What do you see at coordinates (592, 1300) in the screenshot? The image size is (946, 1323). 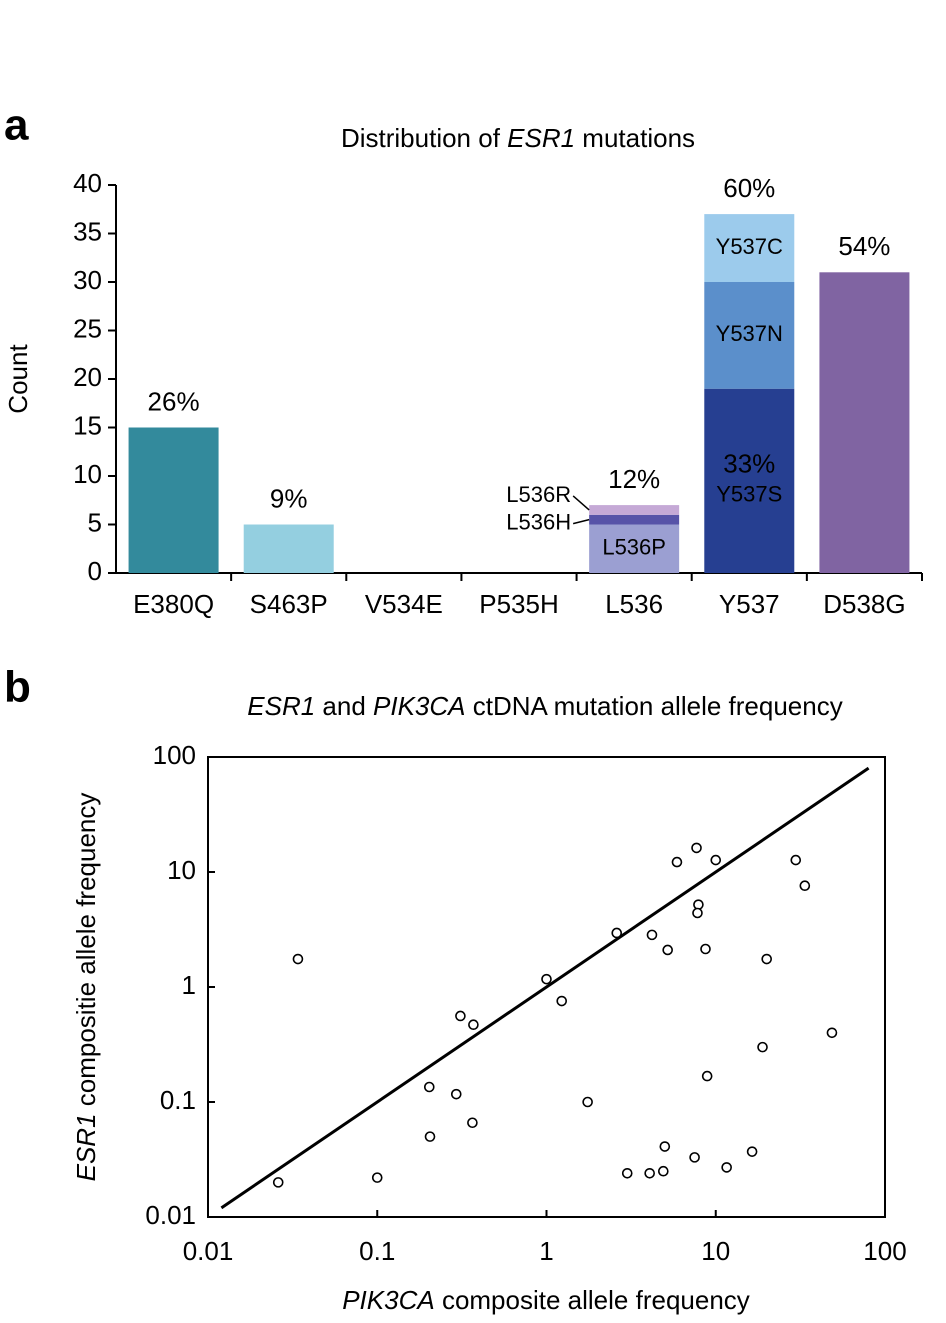 I see `x-axis-label-part: composite allele frequency` at bounding box center [592, 1300].